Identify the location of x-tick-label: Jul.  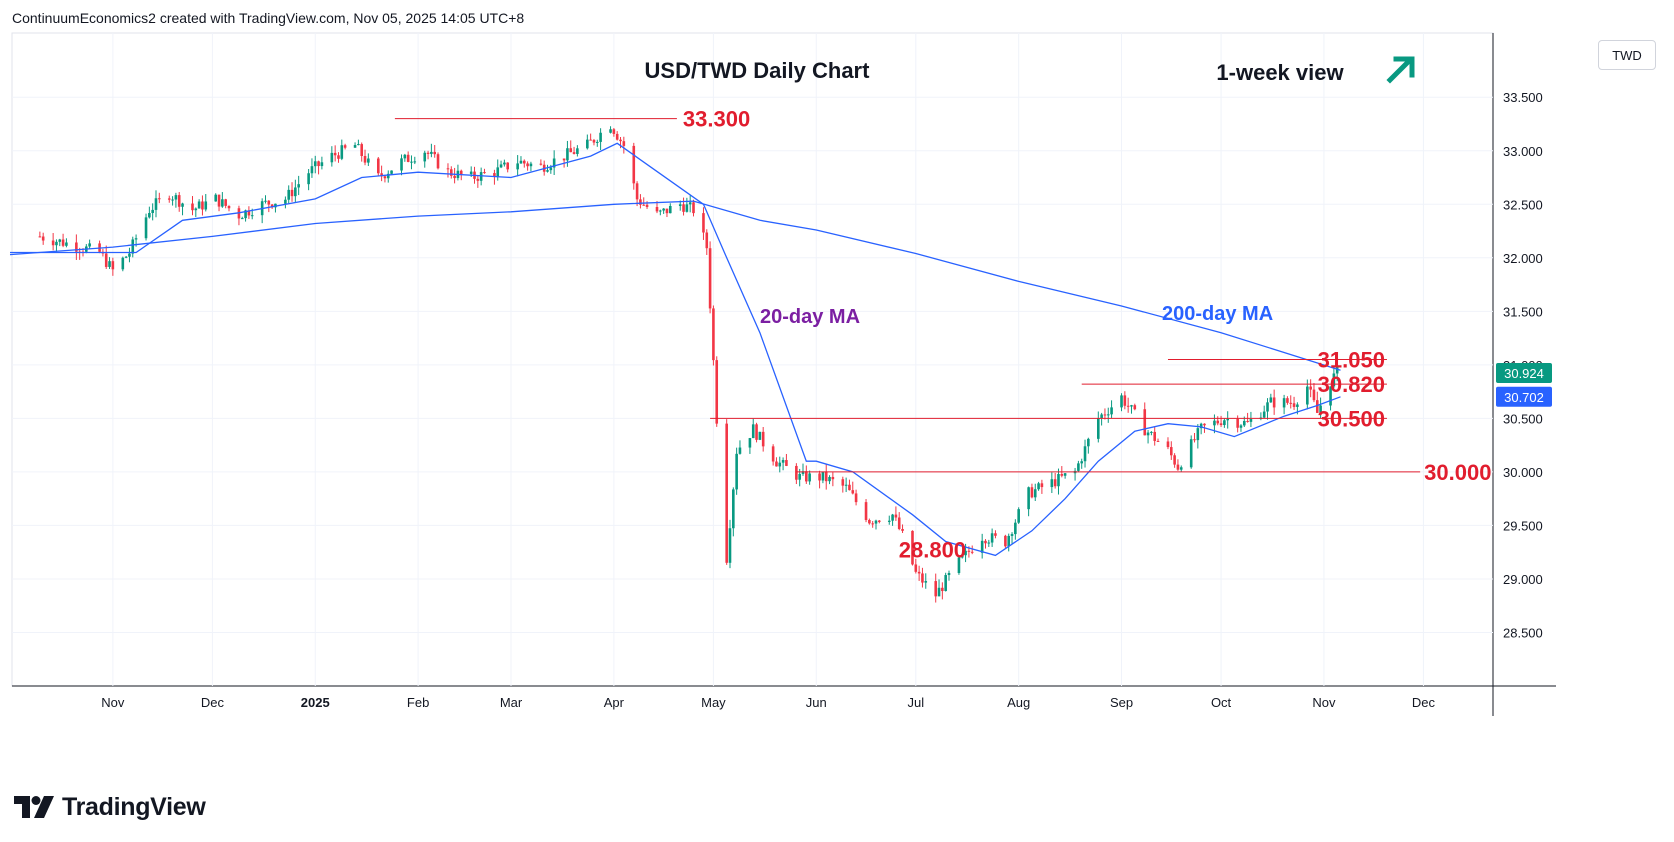
(915, 702).